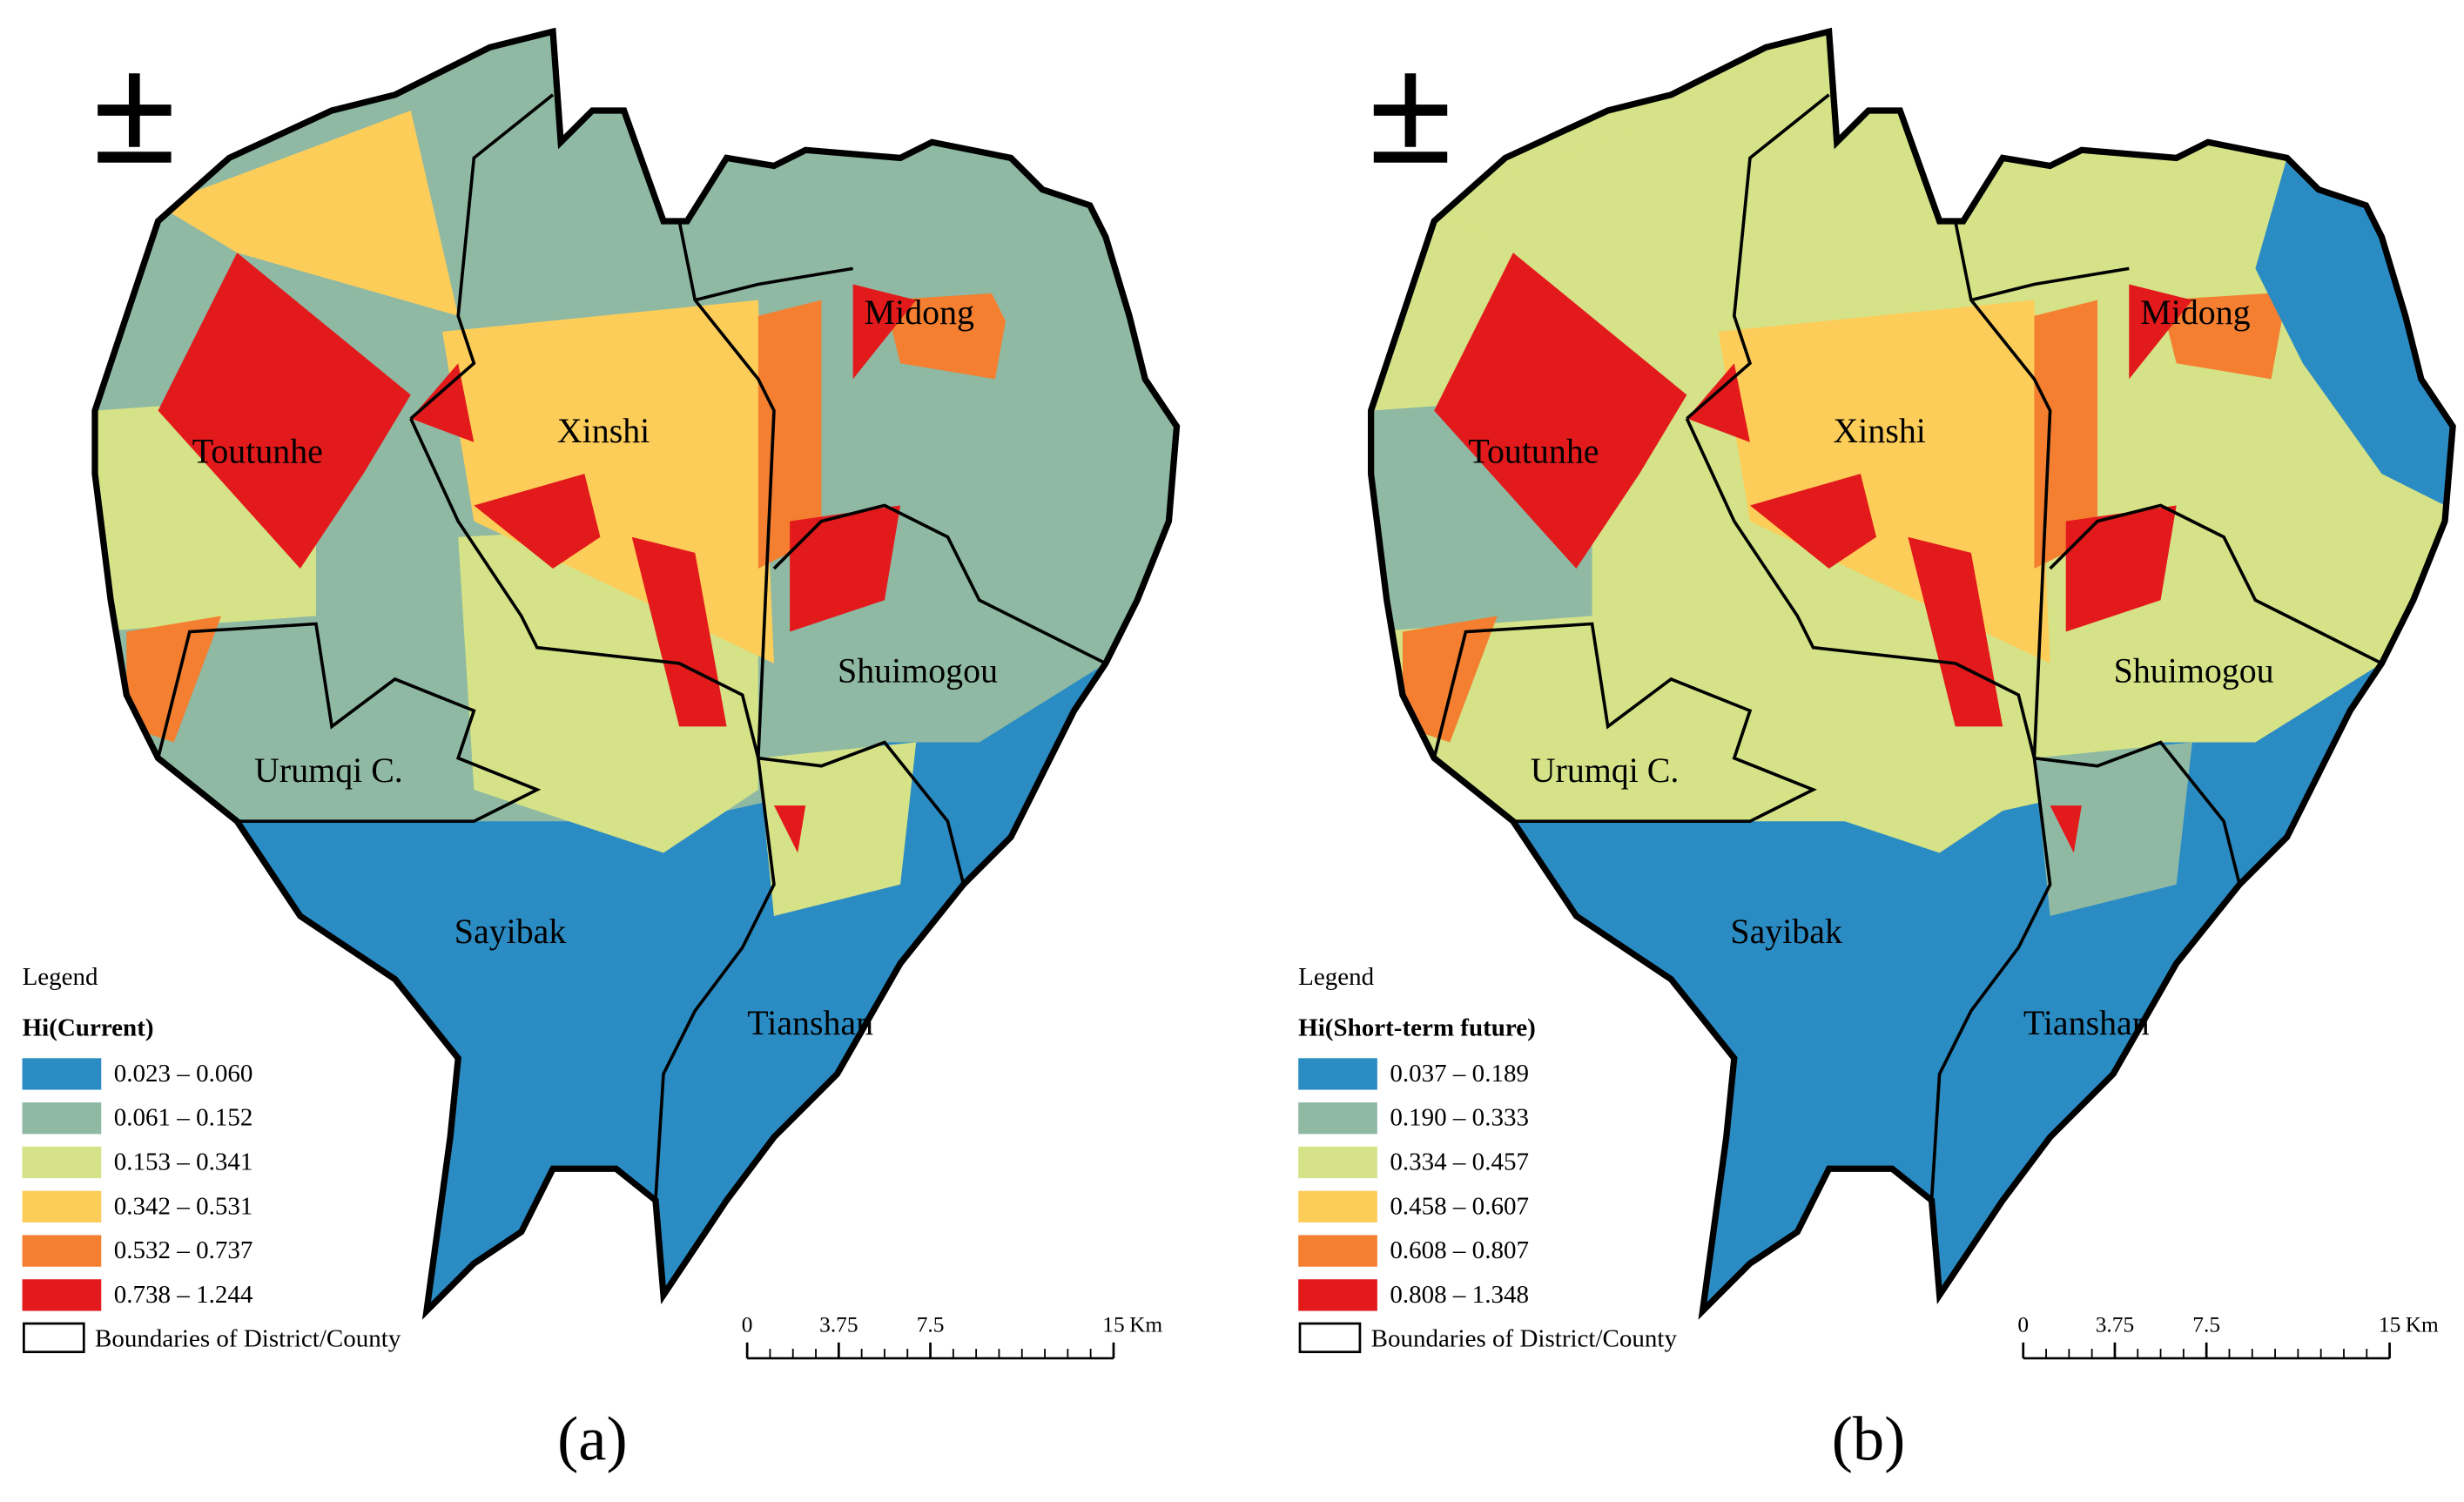 This screenshot has height=1502, width=2464. Describe the element at coordinates (1417, 1027) in the screenshot. I see `legend-title: Hi(Short-term future)` at that location.